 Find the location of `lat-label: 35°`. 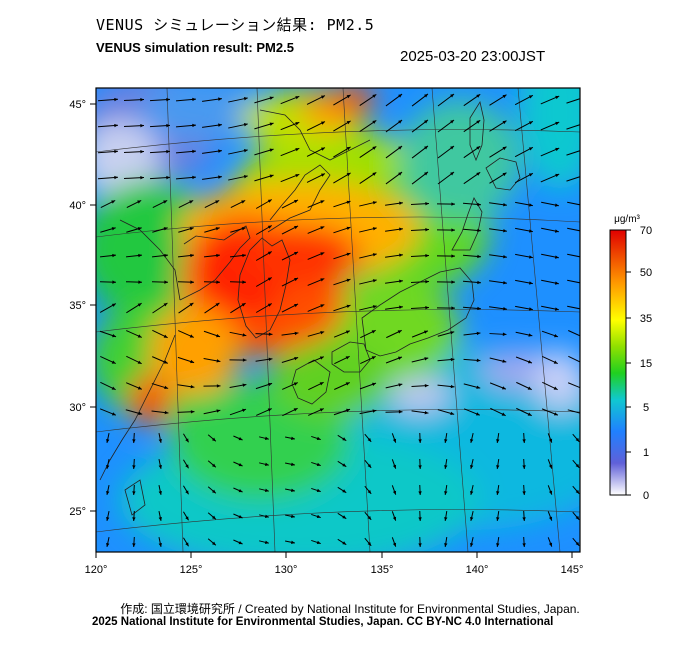

lat-label: 35° is located at coordinates (77, 306).